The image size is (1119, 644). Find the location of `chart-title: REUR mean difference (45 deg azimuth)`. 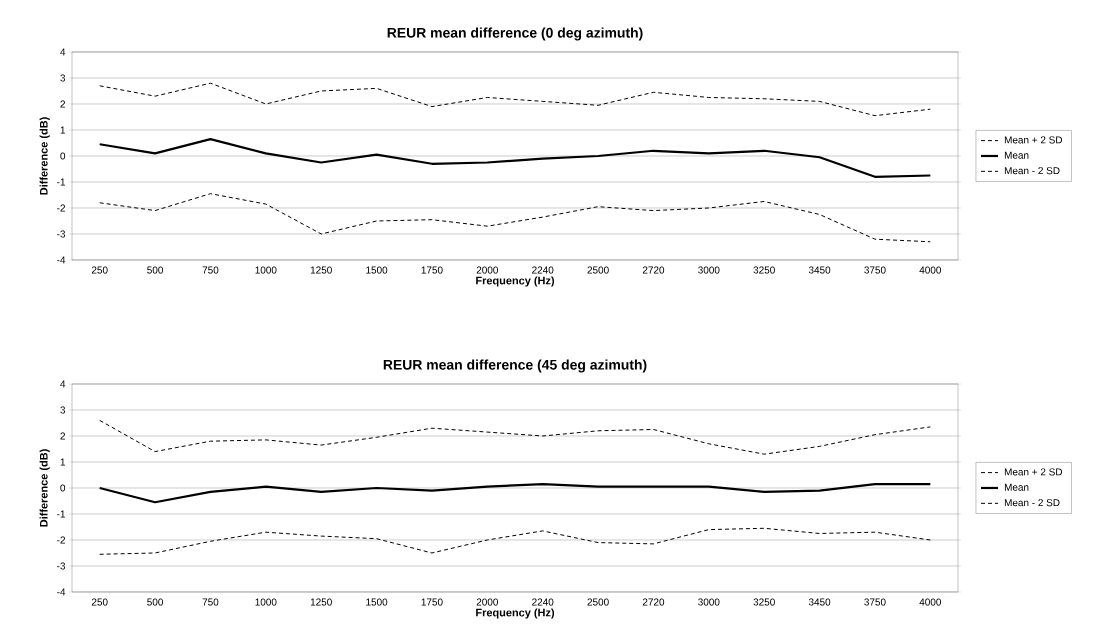

chart-title: REUR mean difference (45 deg azimuth) is located at coordinates (515, 366).